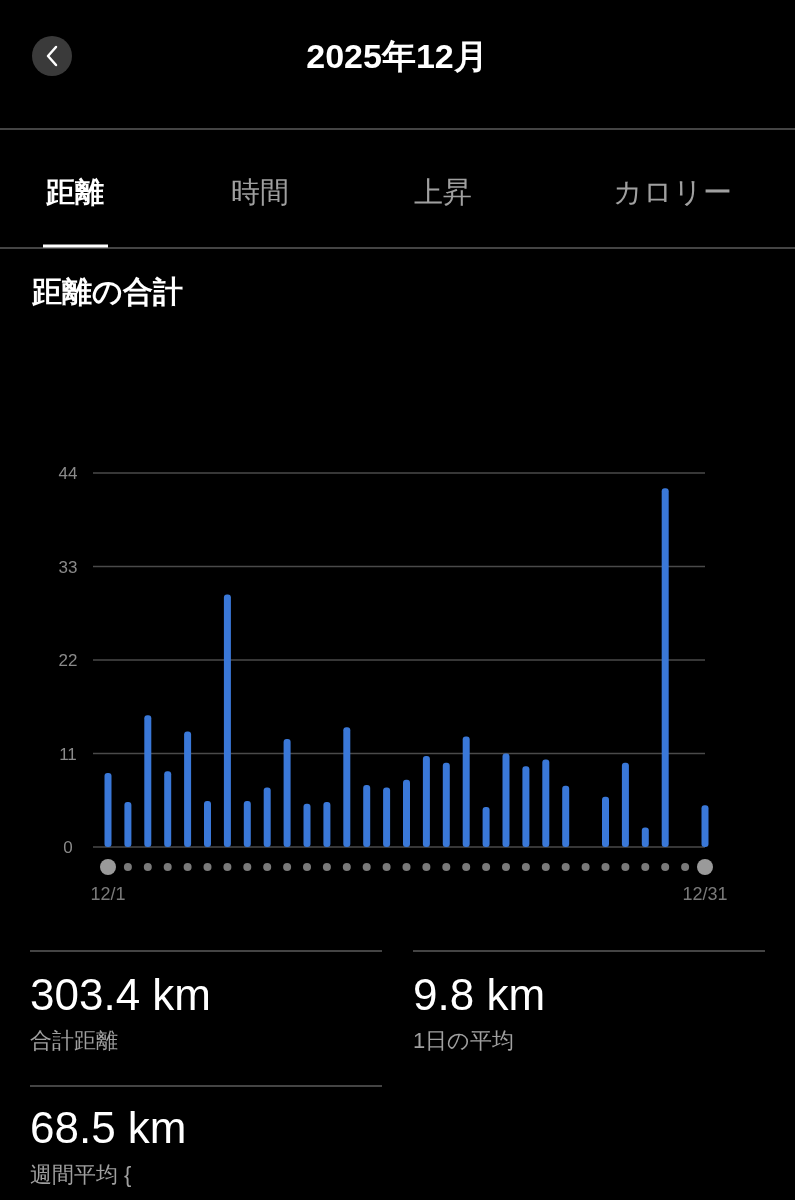 This screenshot has height=1200, width=795. Describe the element at coordinates (68, 473) in the screenshot. I see `y-tick-label: 44` at that location.